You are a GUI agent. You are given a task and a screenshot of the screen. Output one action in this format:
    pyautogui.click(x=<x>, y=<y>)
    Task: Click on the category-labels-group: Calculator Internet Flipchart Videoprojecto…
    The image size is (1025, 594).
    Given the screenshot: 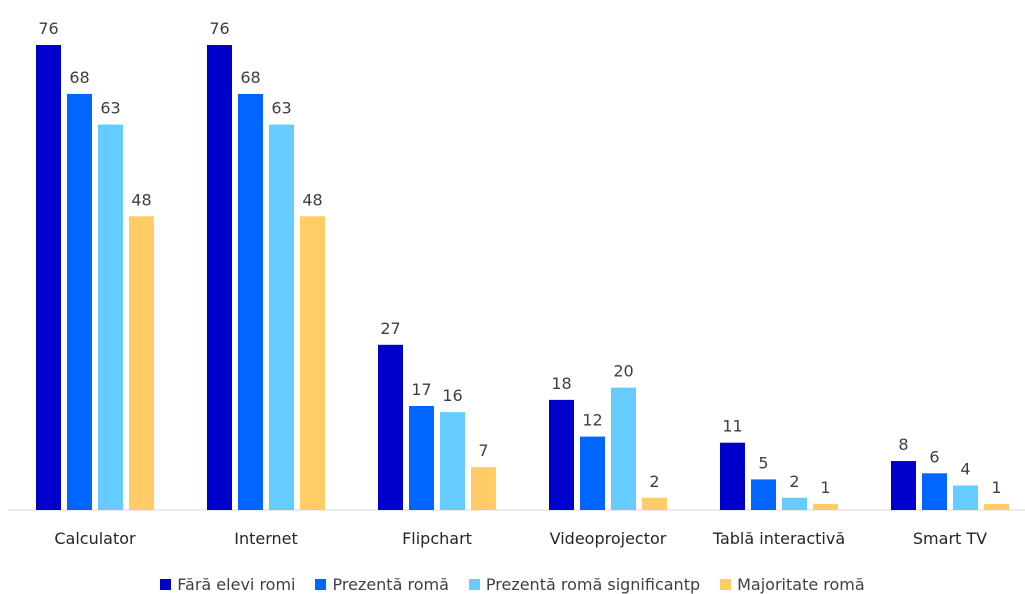 What is the action you would take?
    pyautogui.click(x=520, y=538)
    